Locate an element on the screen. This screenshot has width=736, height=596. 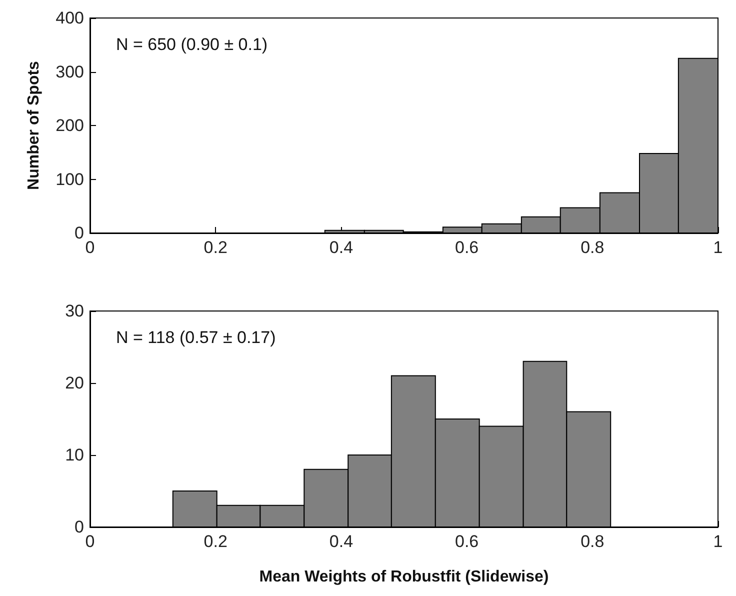
y-tick-label: 300 is located at coordinates (70, 72).